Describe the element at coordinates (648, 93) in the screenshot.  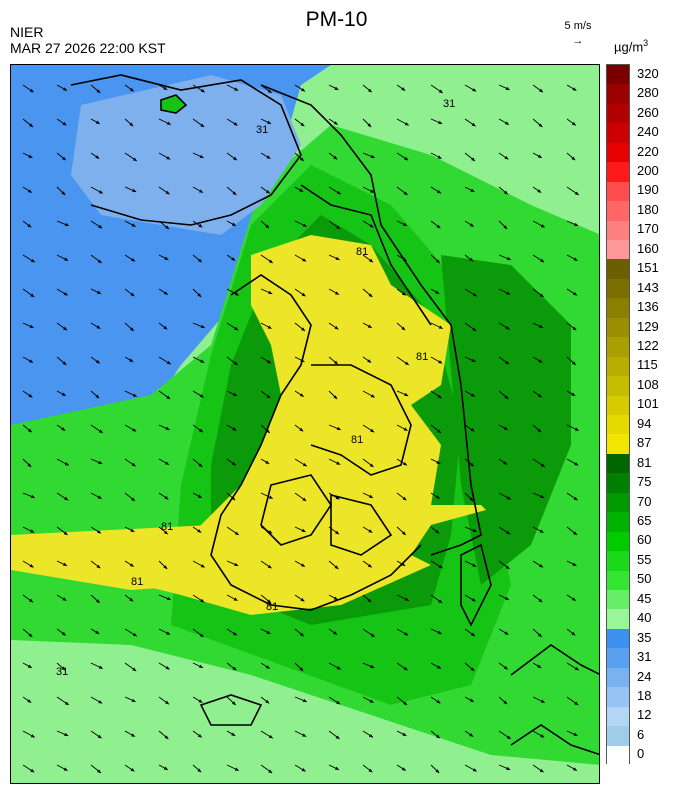
I see `legend-label: 280` at that location.